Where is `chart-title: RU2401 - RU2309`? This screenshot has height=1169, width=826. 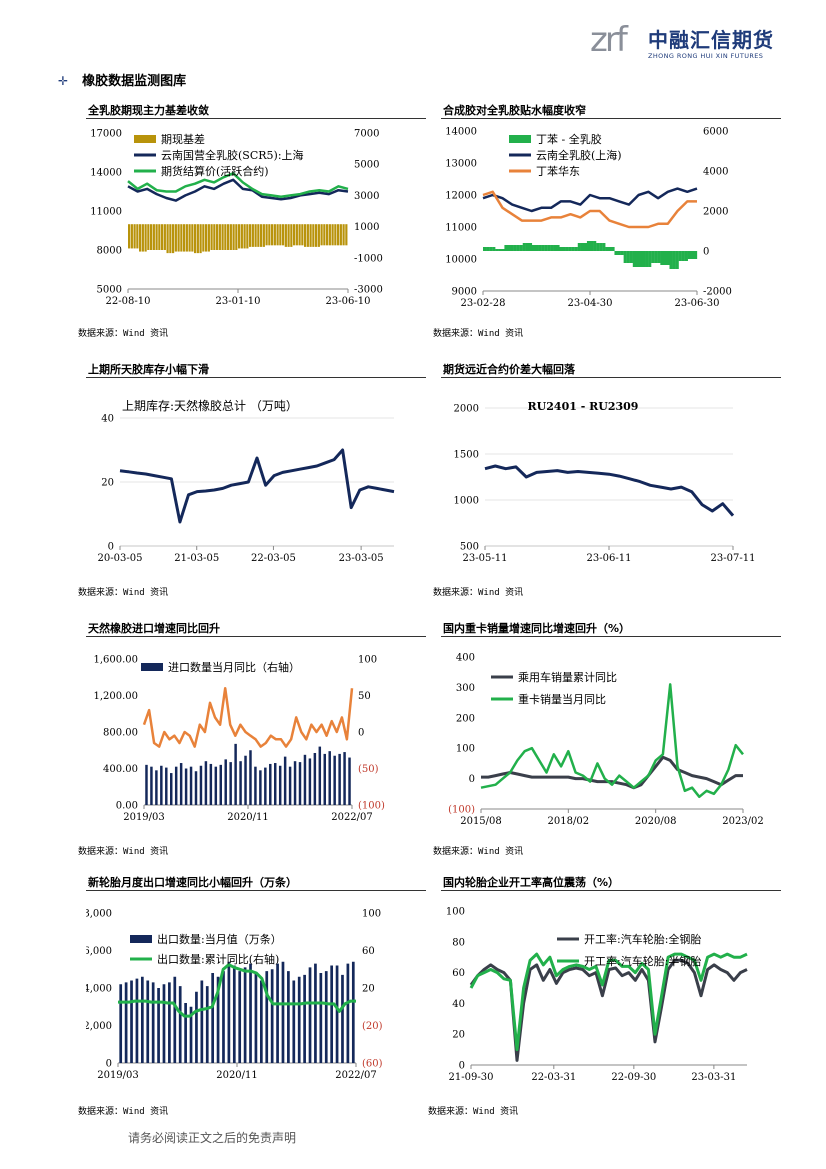
chart-title: RU2401 - RU2309 is located at coordinates (583, 406).